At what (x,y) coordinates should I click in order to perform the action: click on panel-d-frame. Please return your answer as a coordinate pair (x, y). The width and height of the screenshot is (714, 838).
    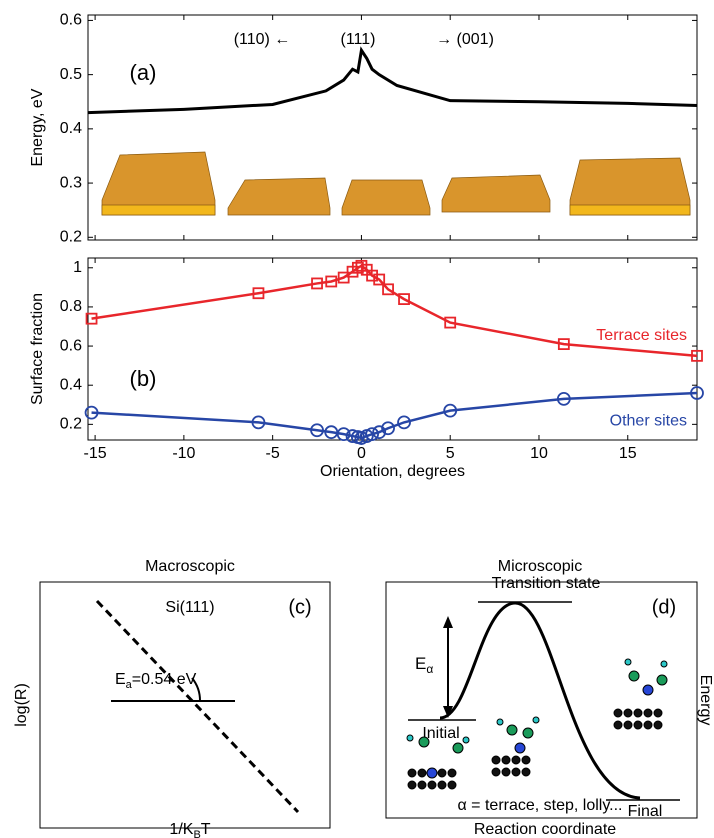
    Looking at the image, I should click on (541, 700).